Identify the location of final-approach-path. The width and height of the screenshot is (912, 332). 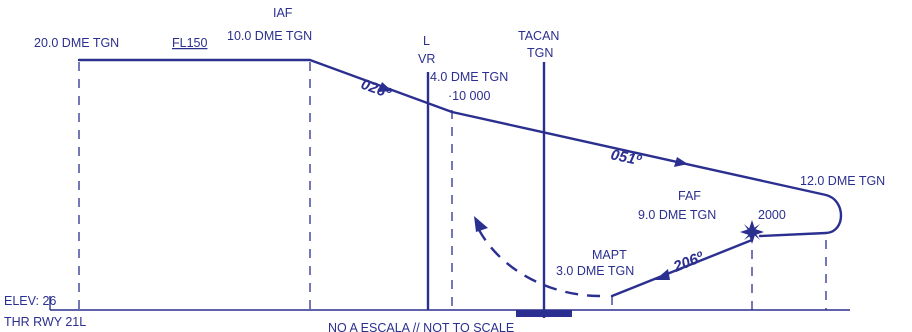
(682, 268).